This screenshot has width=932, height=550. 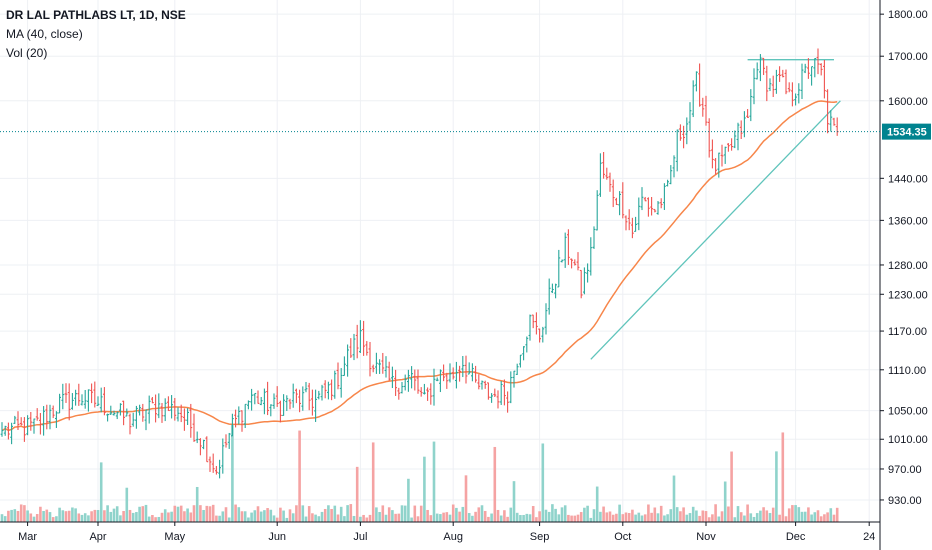 I want to click on y-tick-label: 930.00, so click(x=905, y=501).